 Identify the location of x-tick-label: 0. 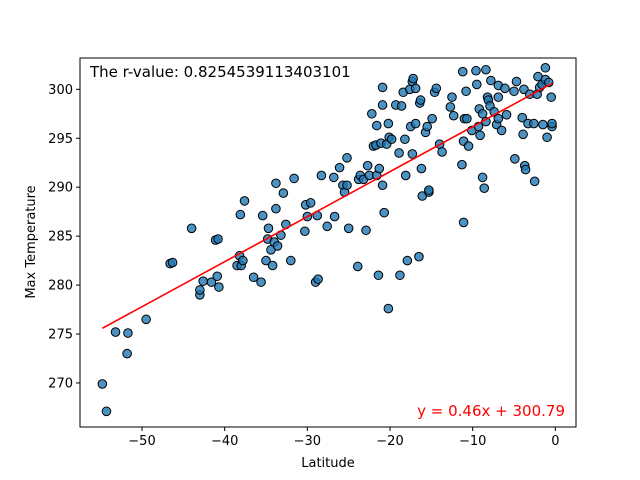
(555, 441).